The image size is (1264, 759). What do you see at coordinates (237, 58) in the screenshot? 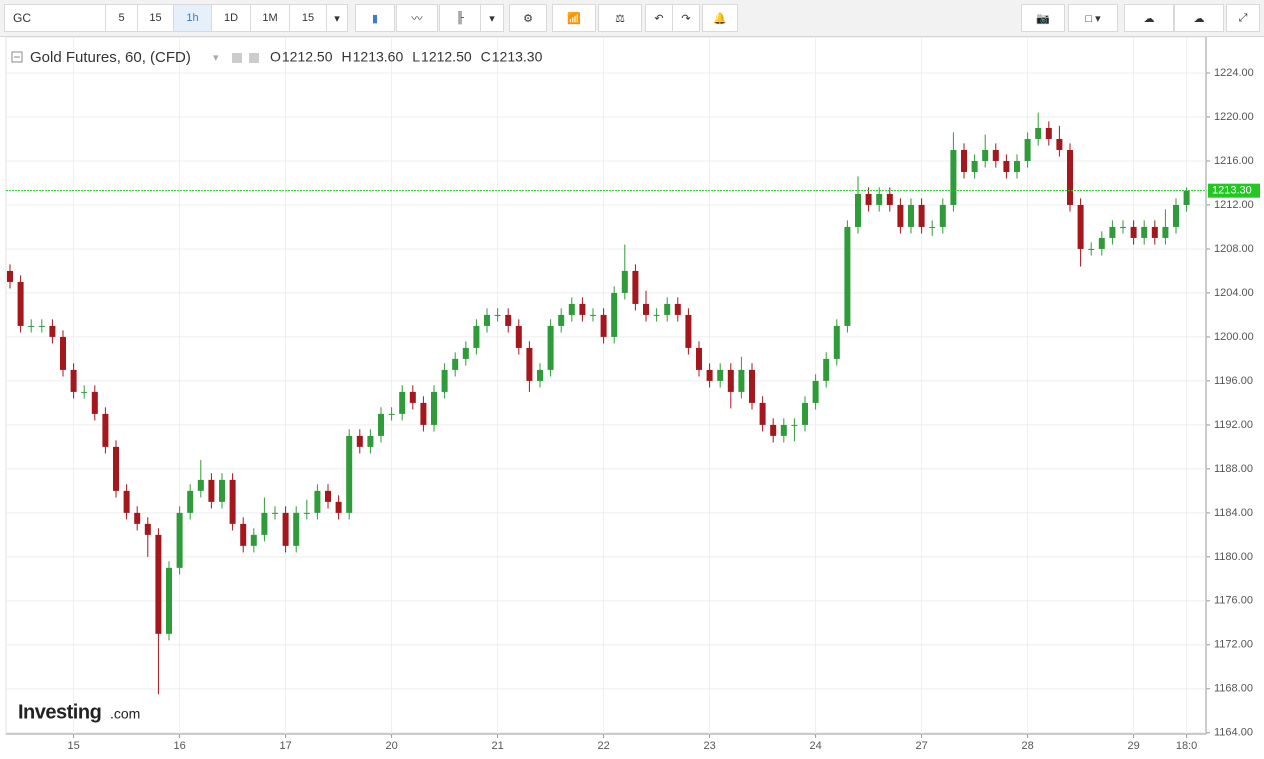
I see `visibility-icon` at bounding box center [237, 58].